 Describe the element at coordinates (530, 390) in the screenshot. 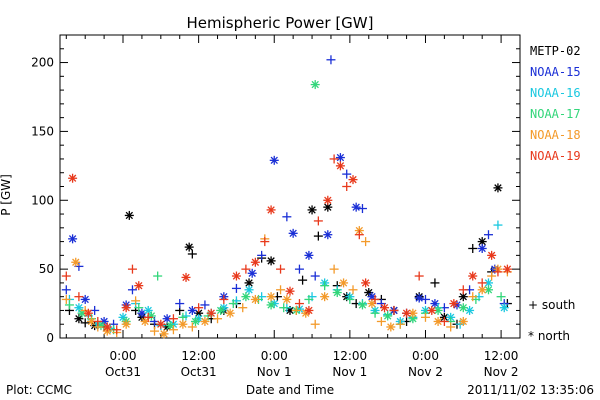

I see `plot-timestamp: 2011/11/02 13:35:06` at that location.